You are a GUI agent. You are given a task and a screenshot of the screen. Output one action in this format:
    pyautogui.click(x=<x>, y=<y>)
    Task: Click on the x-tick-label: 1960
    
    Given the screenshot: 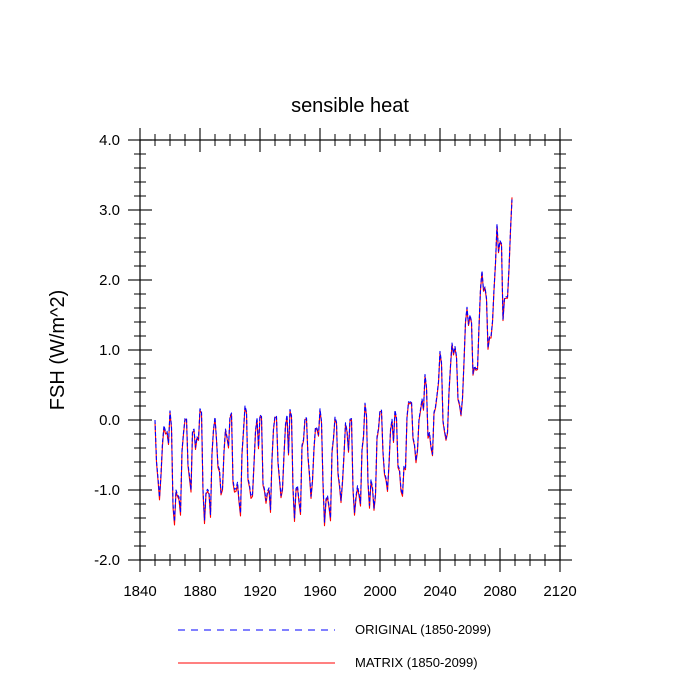 What is the action you would take?
    pyautogui.click(x=319, y=591)
    